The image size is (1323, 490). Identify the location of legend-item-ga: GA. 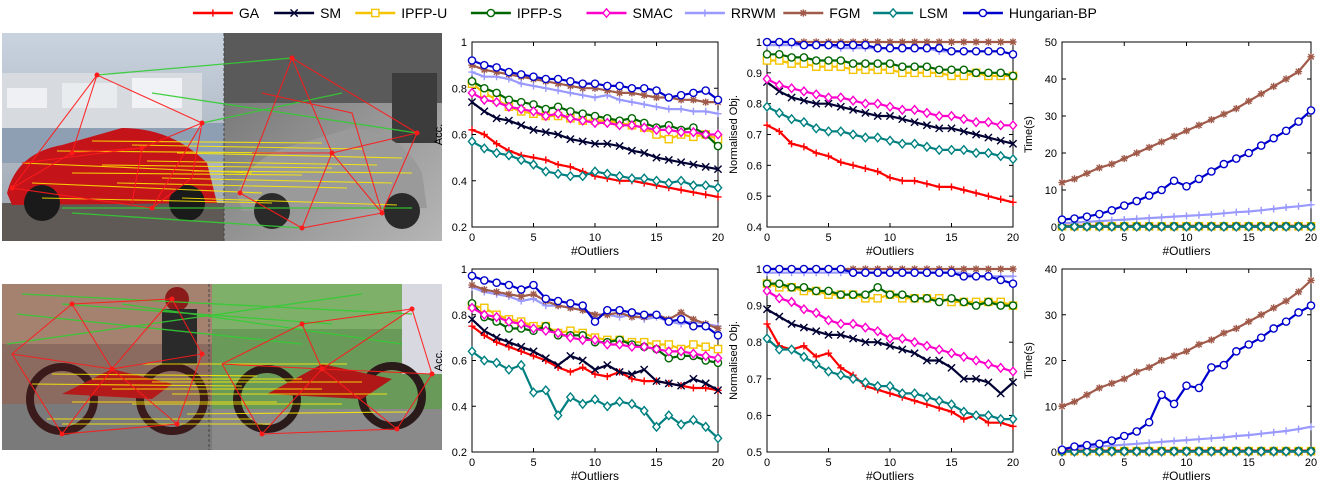
(226, 13).